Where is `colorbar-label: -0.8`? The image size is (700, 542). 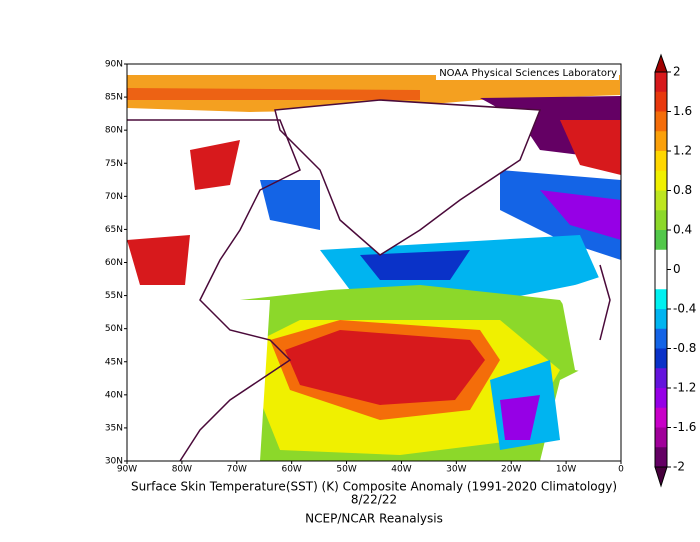 colorbar-label: -0.8 is located at coordinates (684, 348).